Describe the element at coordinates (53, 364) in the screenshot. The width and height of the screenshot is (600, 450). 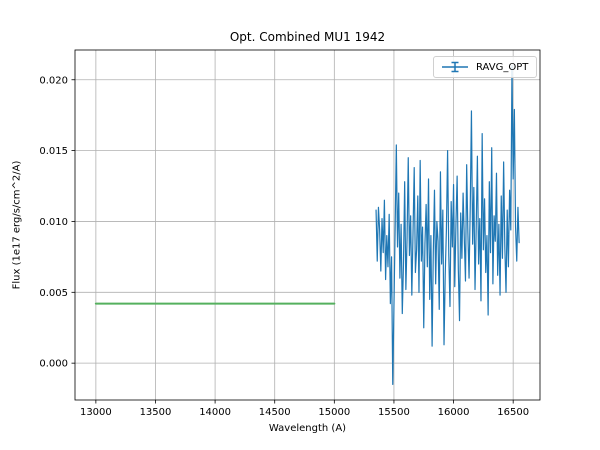
I see `y-tick-label: 0.000` at that location.